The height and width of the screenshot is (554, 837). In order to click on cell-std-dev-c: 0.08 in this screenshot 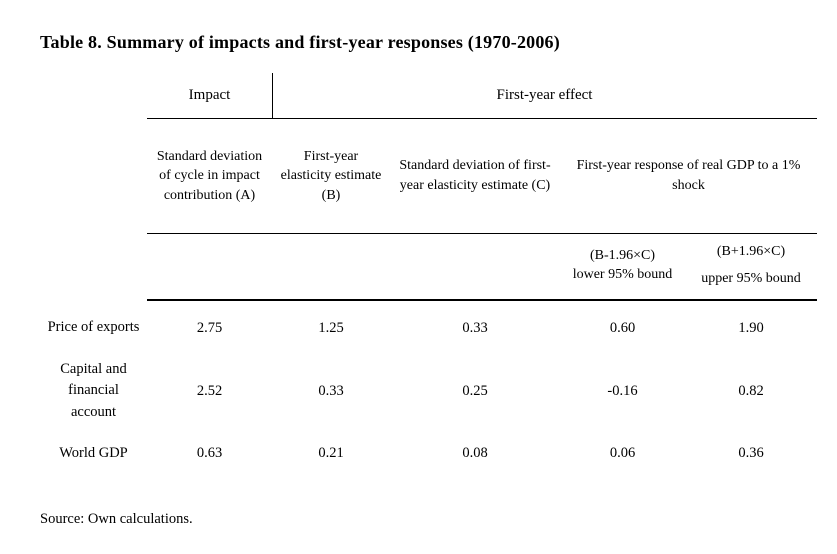, I will do `click(475, 453)`.